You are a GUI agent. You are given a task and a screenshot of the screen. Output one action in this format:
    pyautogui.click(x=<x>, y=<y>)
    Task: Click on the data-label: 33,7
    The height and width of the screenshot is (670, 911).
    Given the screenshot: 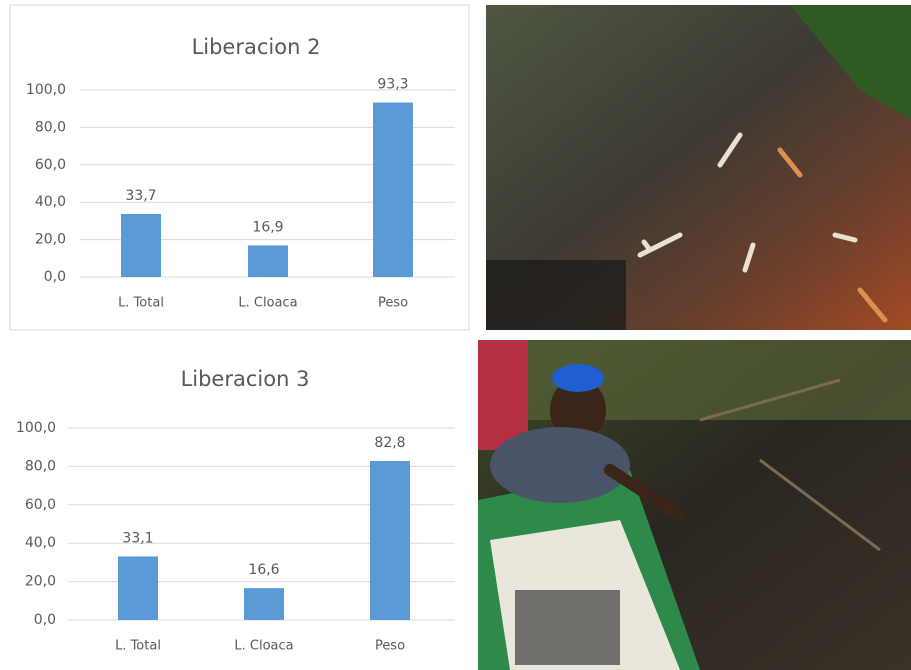 What is the action you would take?
    pyautogui.click(x=140, y=196)
    